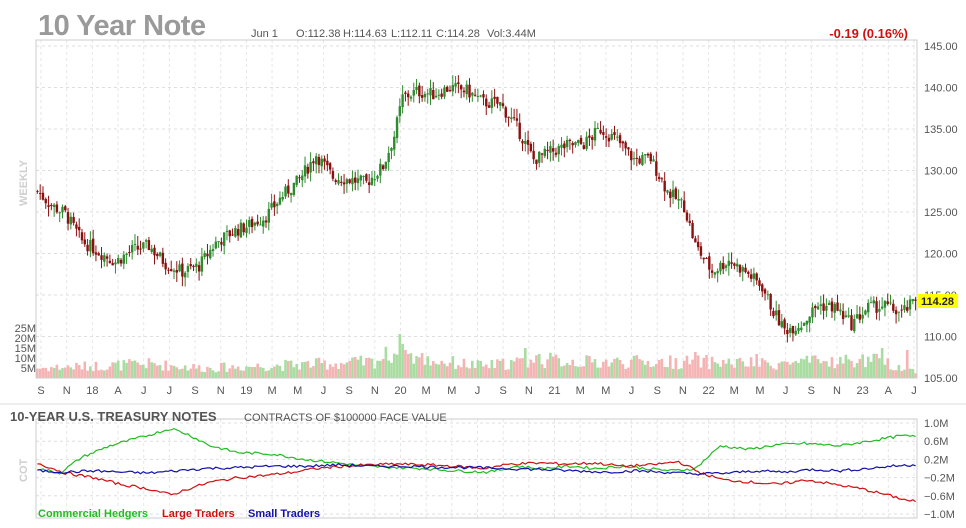 The image size is (966, 528). I want to click on time-tick-label: N, so click(67, 391).